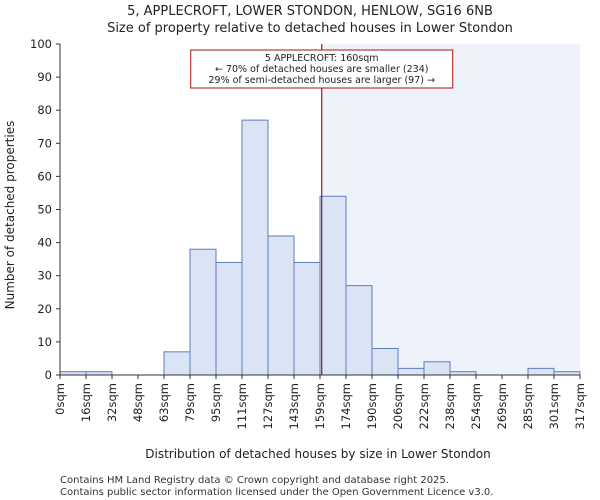 Image resolution: width=600 pixels, height=500 pixels. Describe the element at coordinates (294, 406) in the screenshot. I see `x-tick-label: 143sqm` at that location.